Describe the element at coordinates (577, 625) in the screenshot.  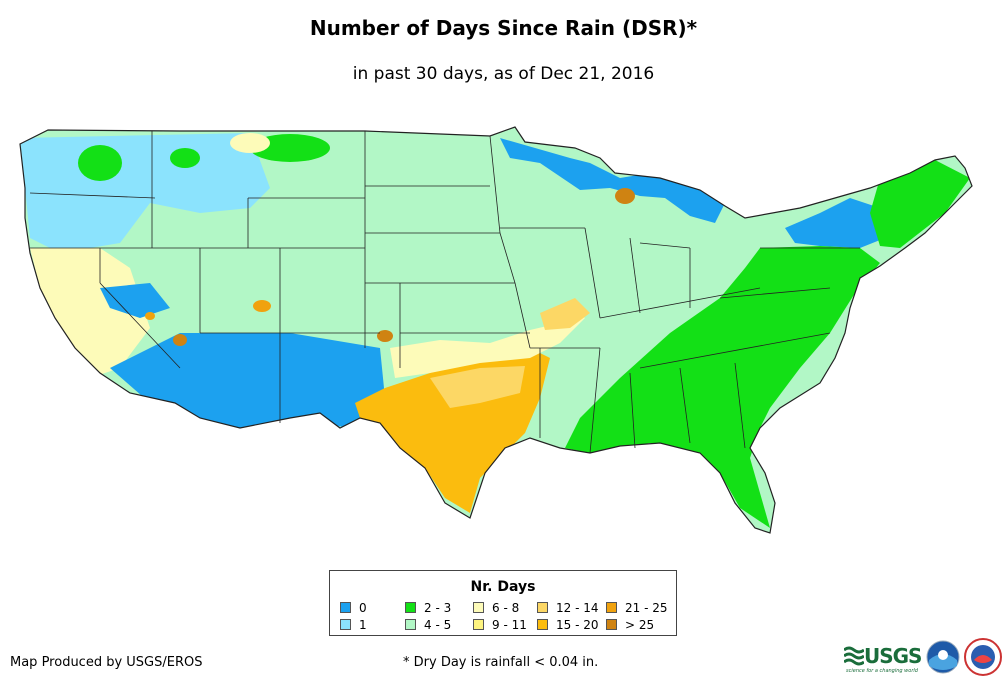
I see `legend-label: 15 - 20` at that location.